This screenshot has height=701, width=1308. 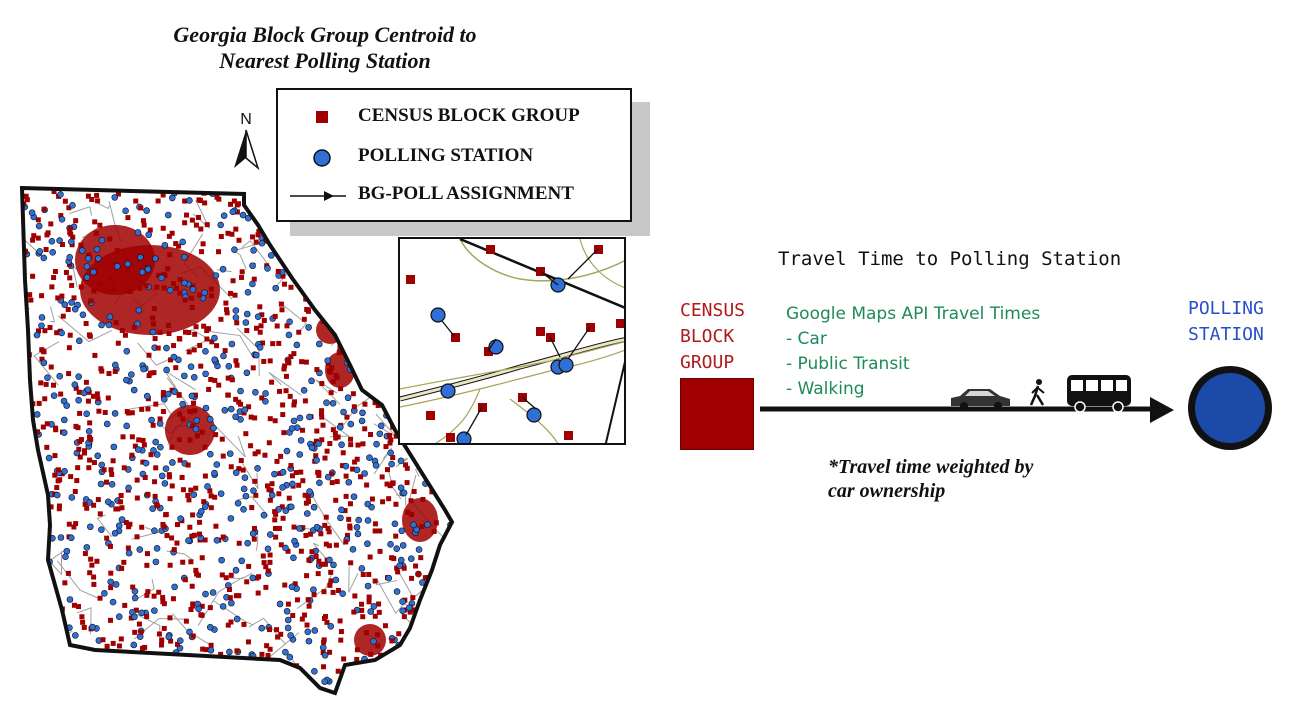 I want to click on inset-block-group-marker, so click(x=430, y=415).